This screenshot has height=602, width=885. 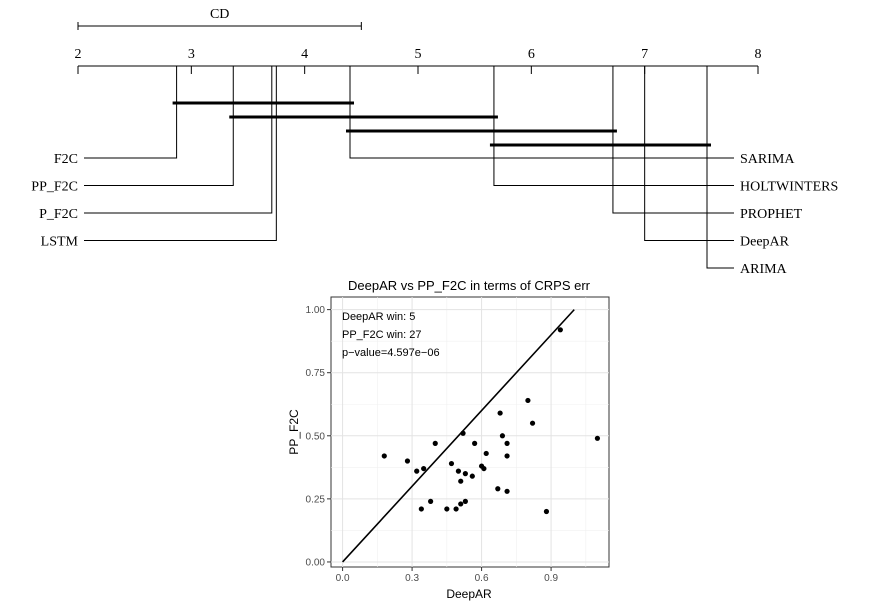 I want to click on method-label: SARIMA, so click(x=767, y=159).